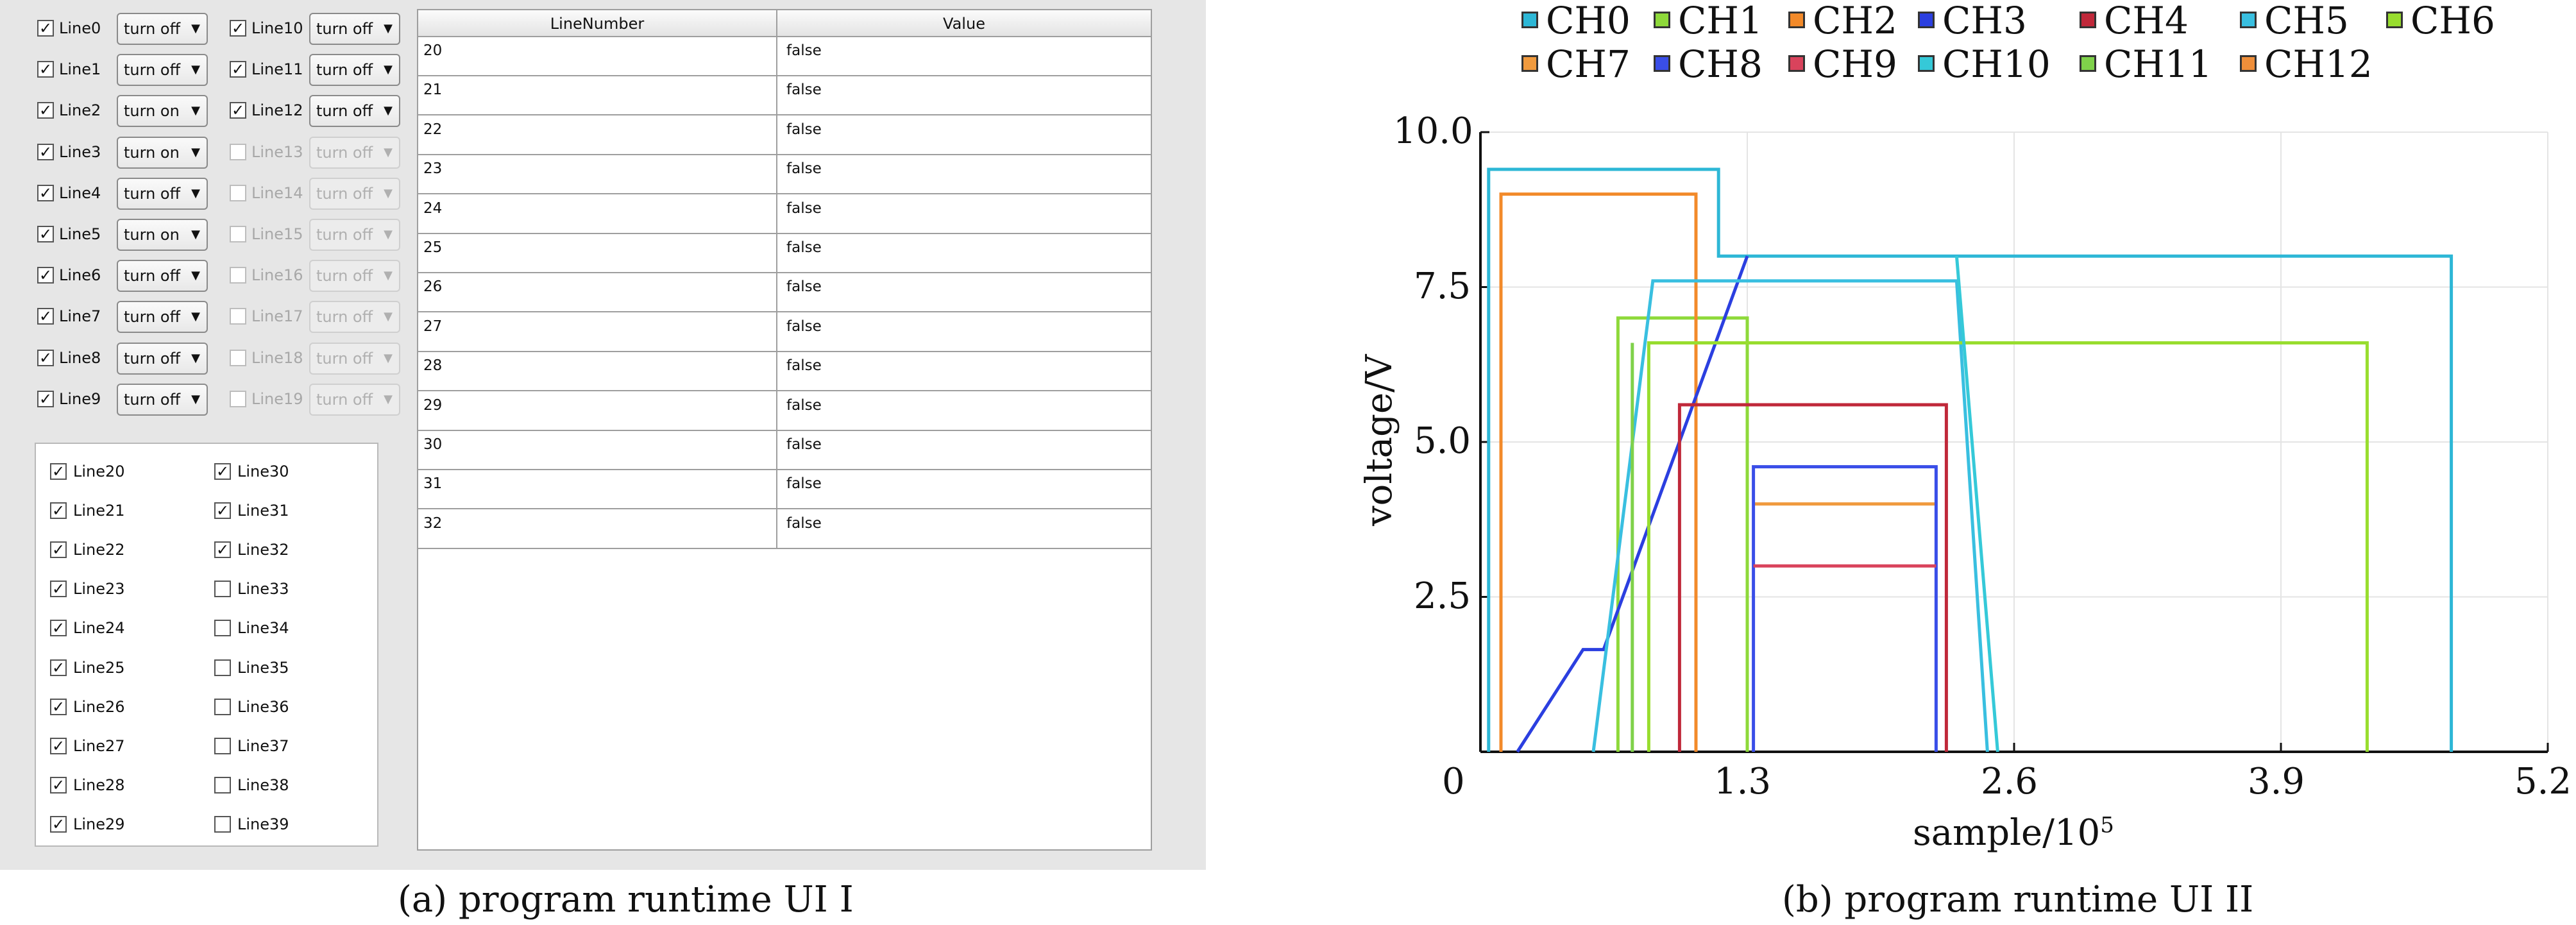 Image resolution: width=2576 pixels, height=925 pixels. What do you see at coordinates (784, 450) in the screenshot?
I see `table-row: 30 false` at bounding box center [784, 450].